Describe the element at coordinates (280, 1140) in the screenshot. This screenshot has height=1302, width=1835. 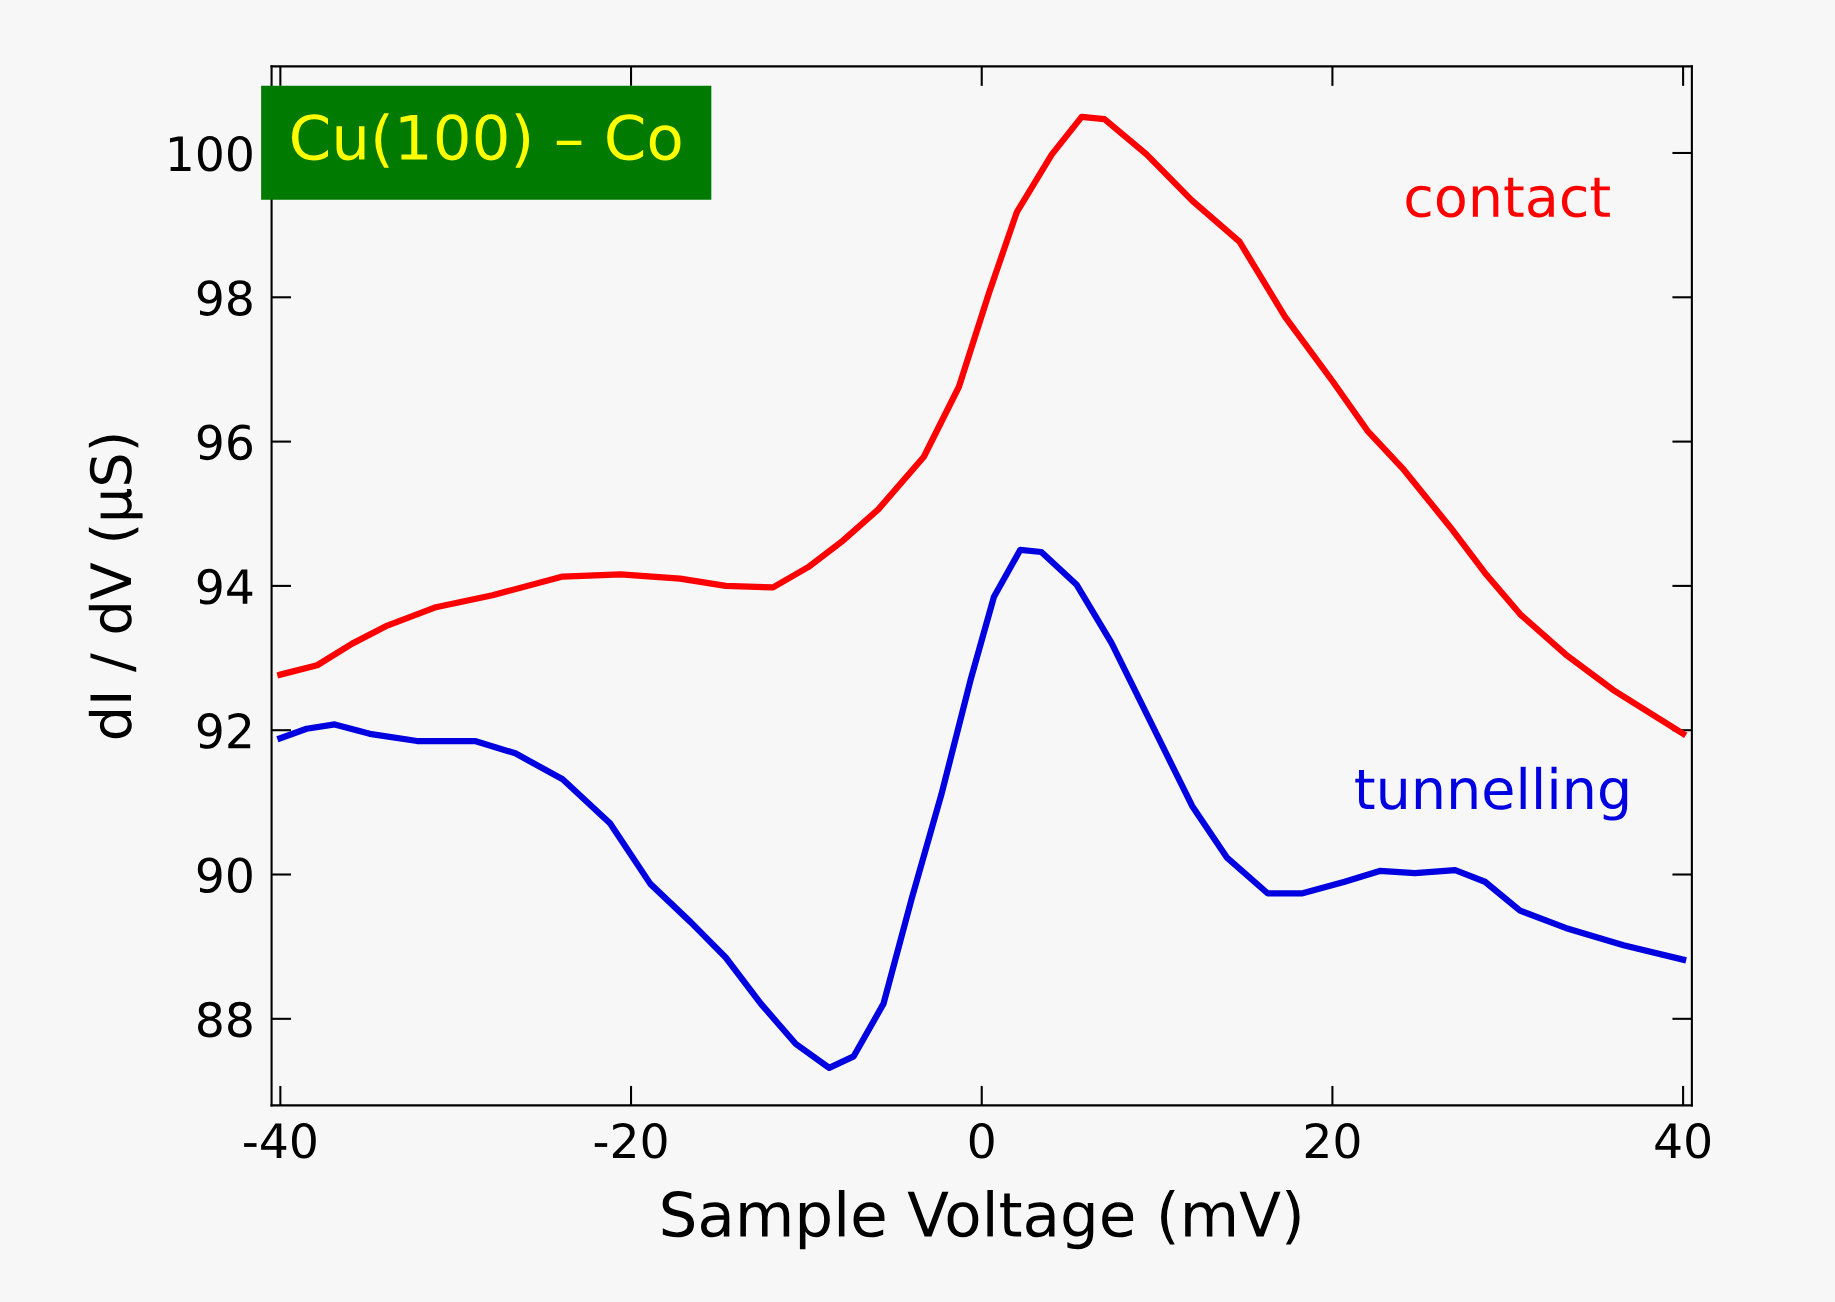
I see `x-tick-label: -40` at that location.